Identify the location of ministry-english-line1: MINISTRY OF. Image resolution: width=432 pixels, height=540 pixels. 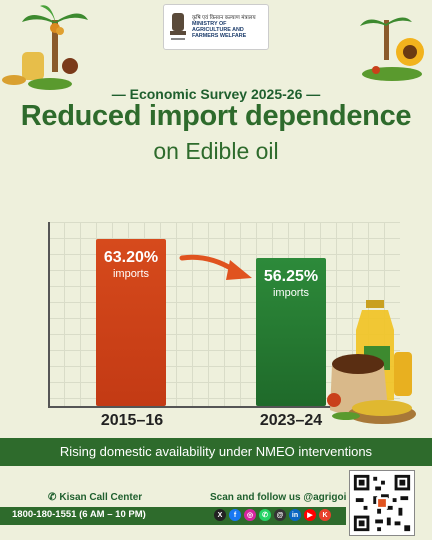
(209, 24).